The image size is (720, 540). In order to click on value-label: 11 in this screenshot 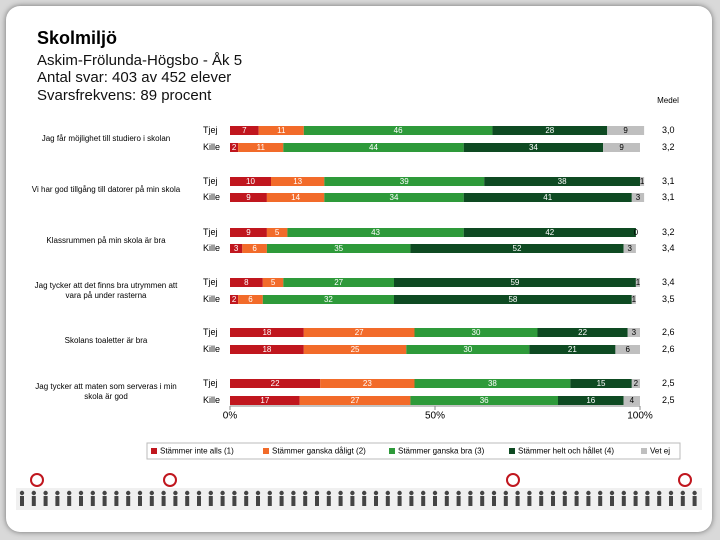, I will do `click(281, 130)`.